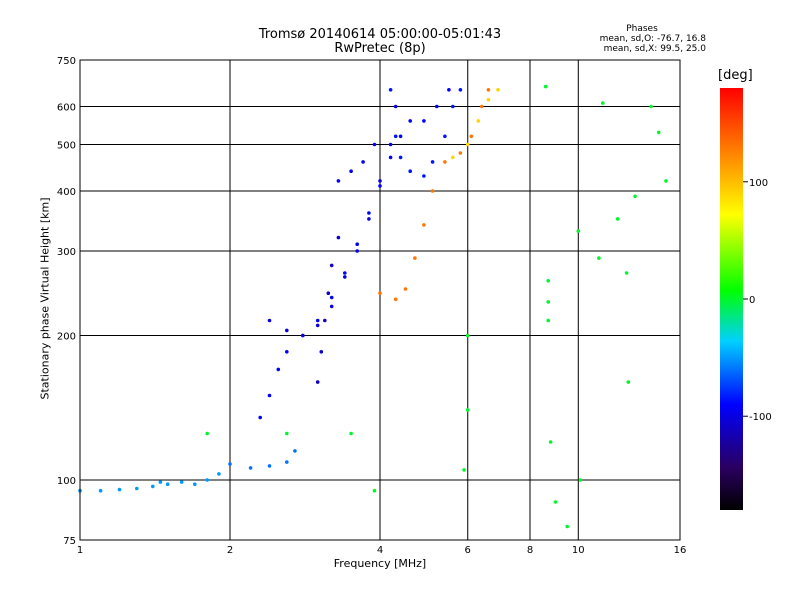  What do you see at coordinates (758, 183) in the screenshot?
I see `colorbar-tick-label: 100` at bounding box center [758, 183].